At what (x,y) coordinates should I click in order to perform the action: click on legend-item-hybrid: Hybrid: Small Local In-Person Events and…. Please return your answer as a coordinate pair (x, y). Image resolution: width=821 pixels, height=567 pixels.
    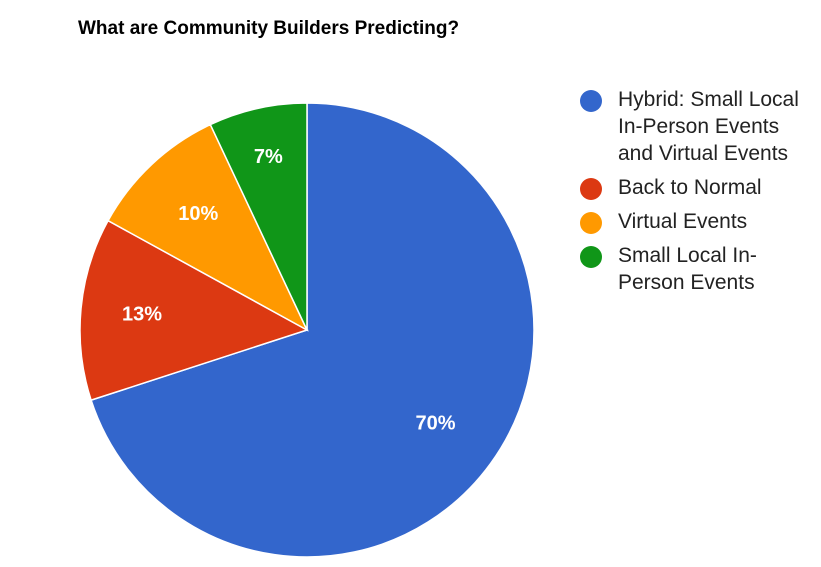
    Looking at the image, I should click on (697, 126).